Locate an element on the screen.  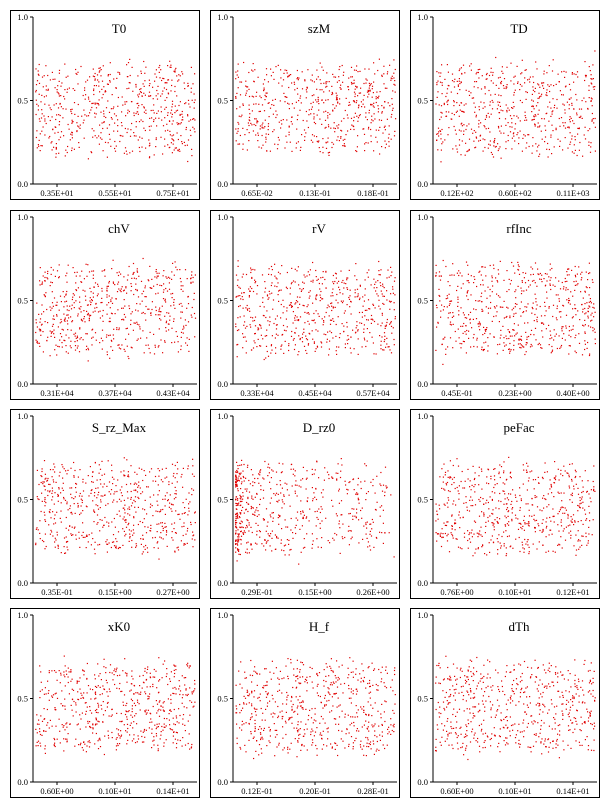
x-tick-label: 0.26E+00 is located at coordinates (372, 592).